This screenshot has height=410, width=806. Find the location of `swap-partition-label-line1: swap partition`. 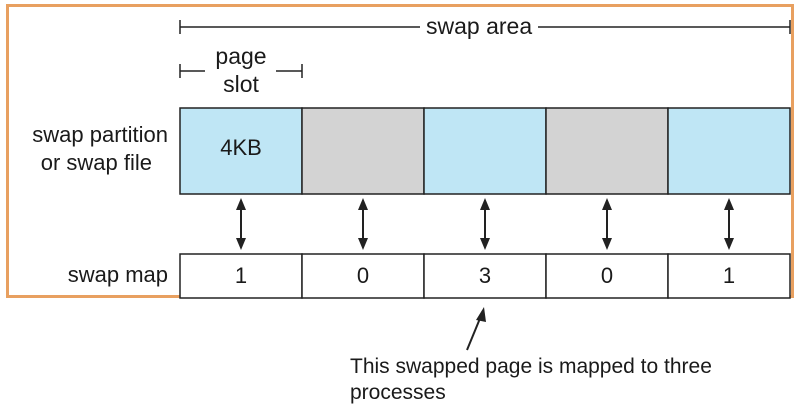

swap-partition-label-line1: swap partition is located at coordinates (100, 134).